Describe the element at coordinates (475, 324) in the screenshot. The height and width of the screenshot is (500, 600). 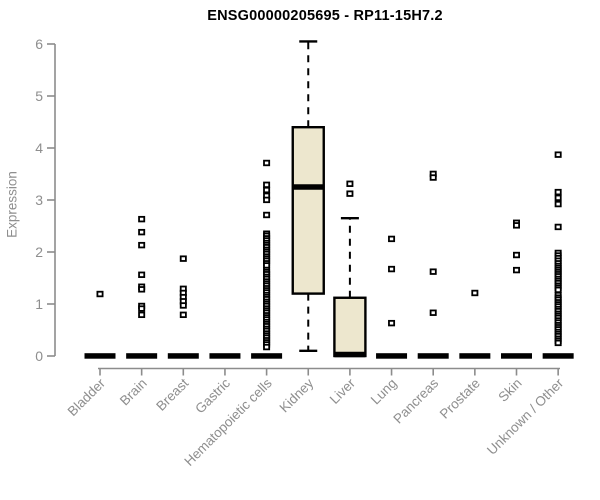
I see `box-group-prostate` at that location.